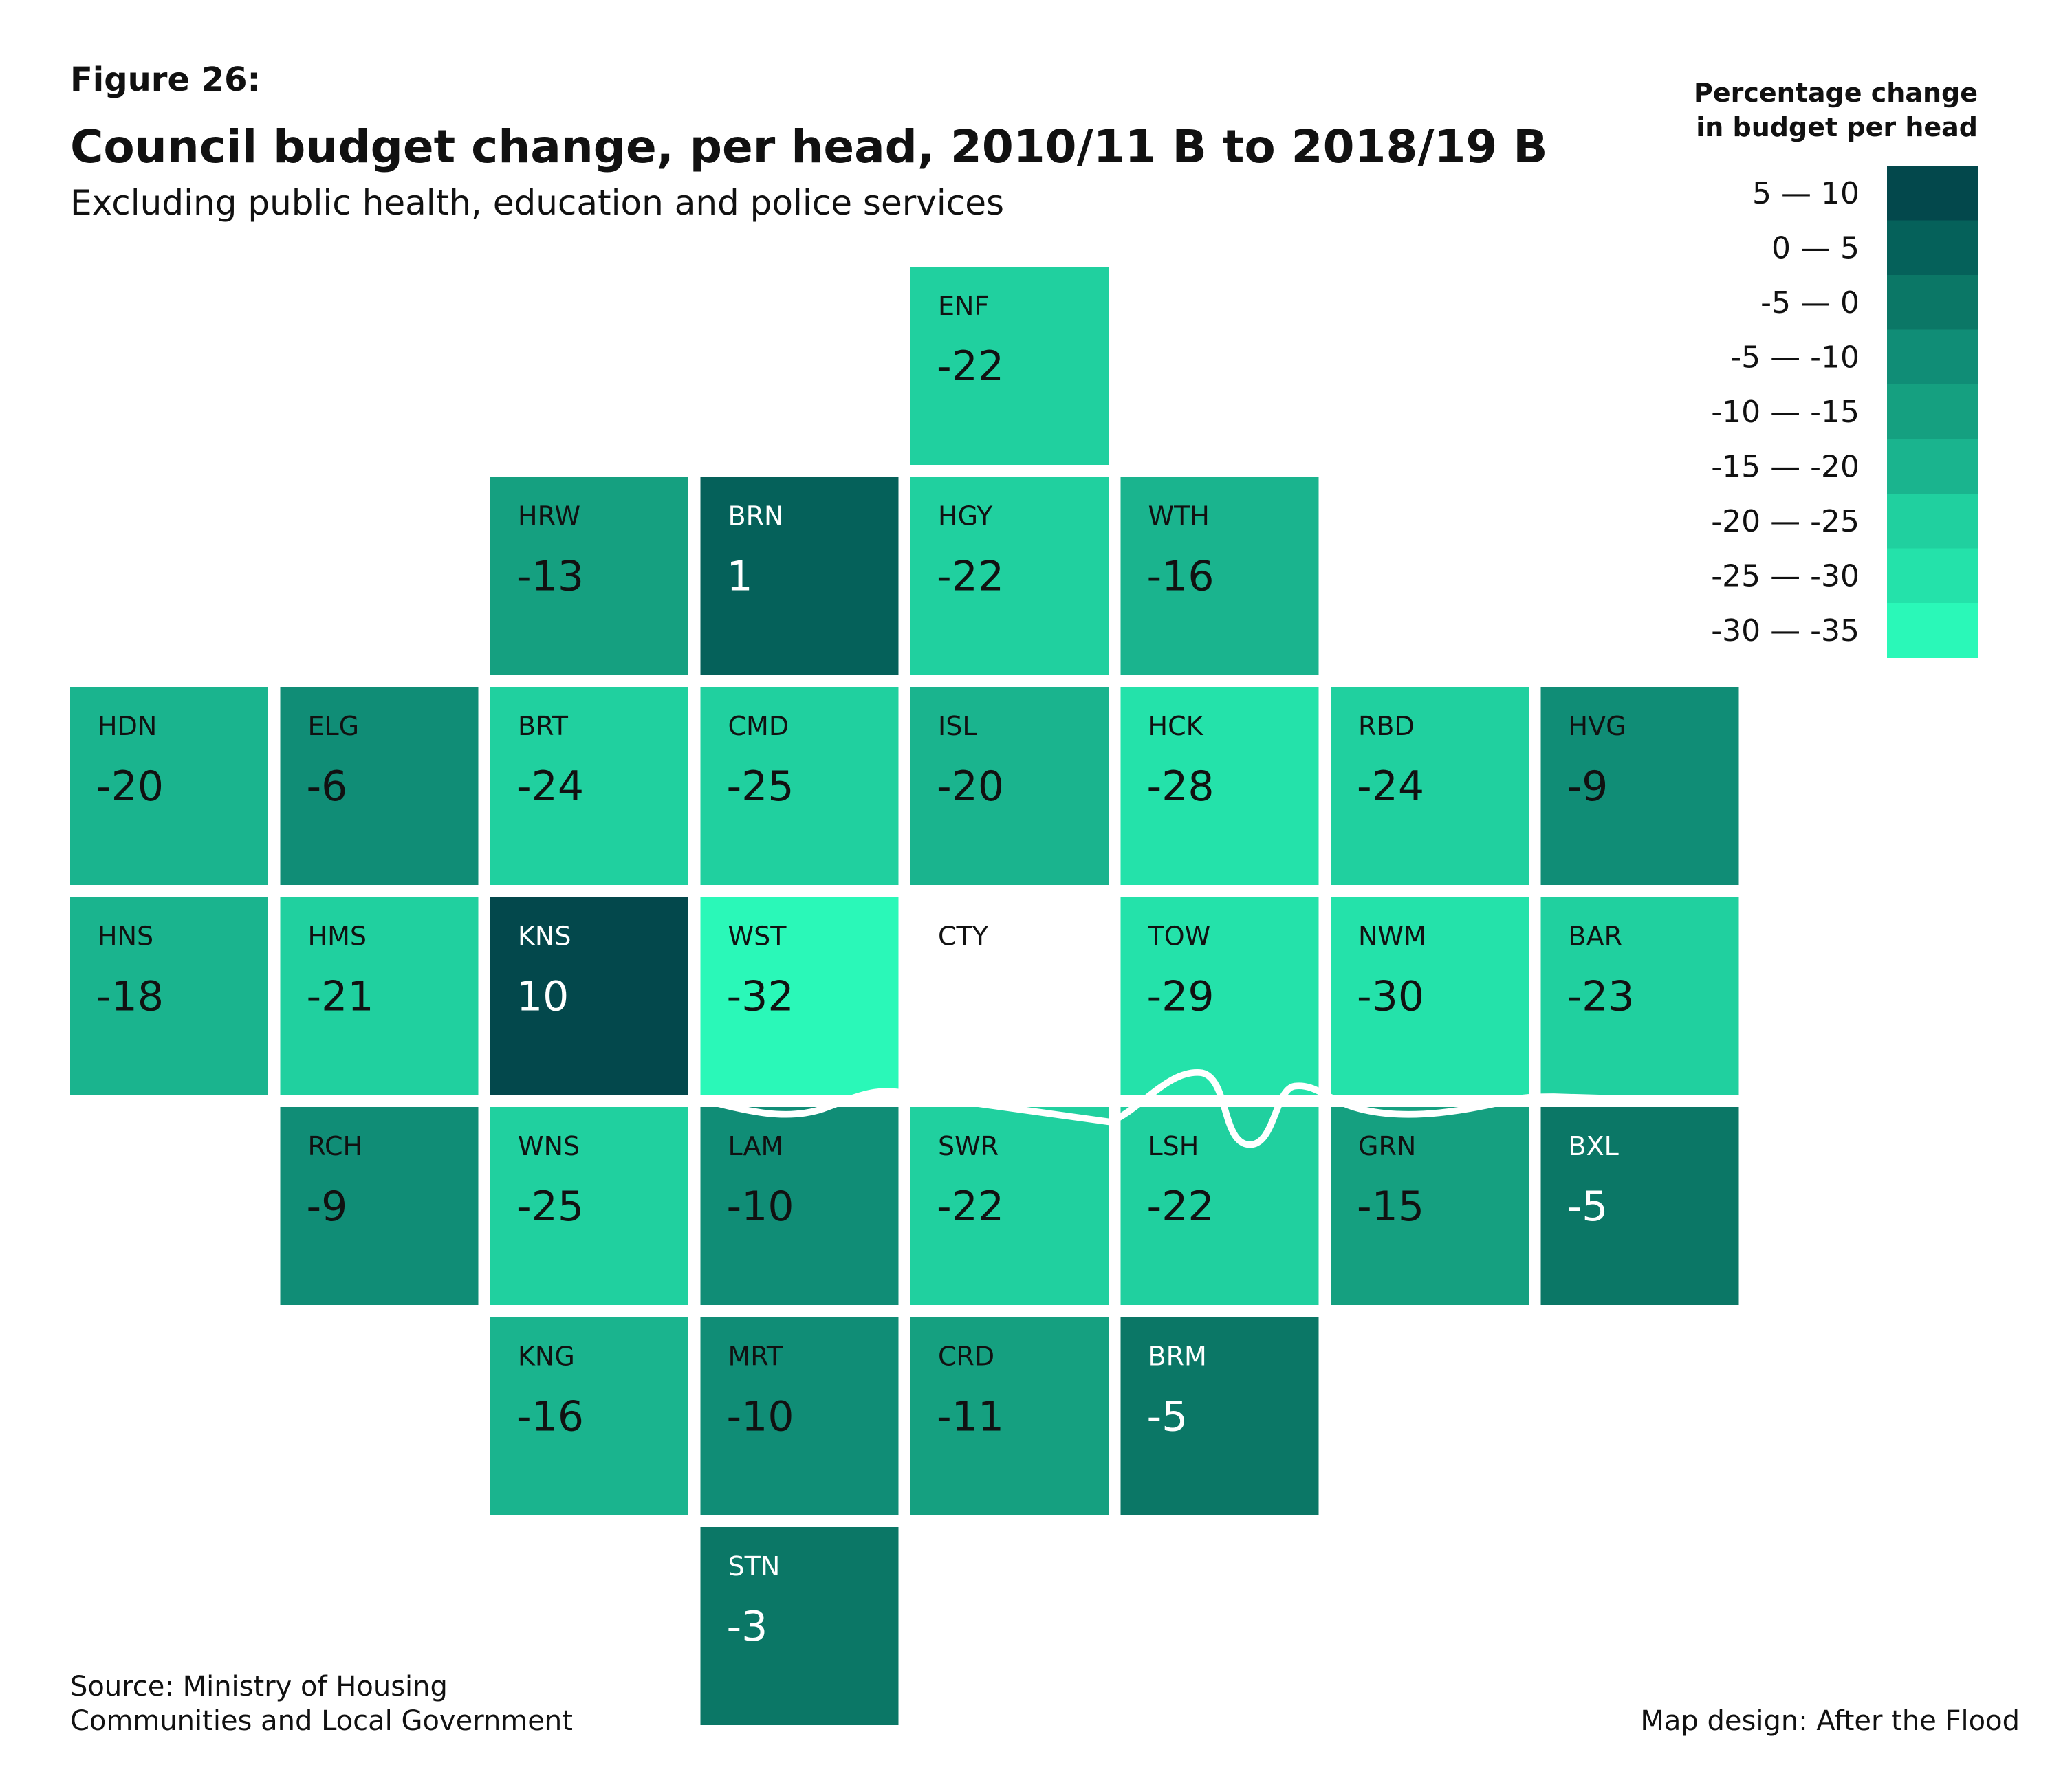  What do you see at coordinates (1177, 1357) in the screenshot?
I see `tile-code: BRM` at bounding box center [1177, 1357].